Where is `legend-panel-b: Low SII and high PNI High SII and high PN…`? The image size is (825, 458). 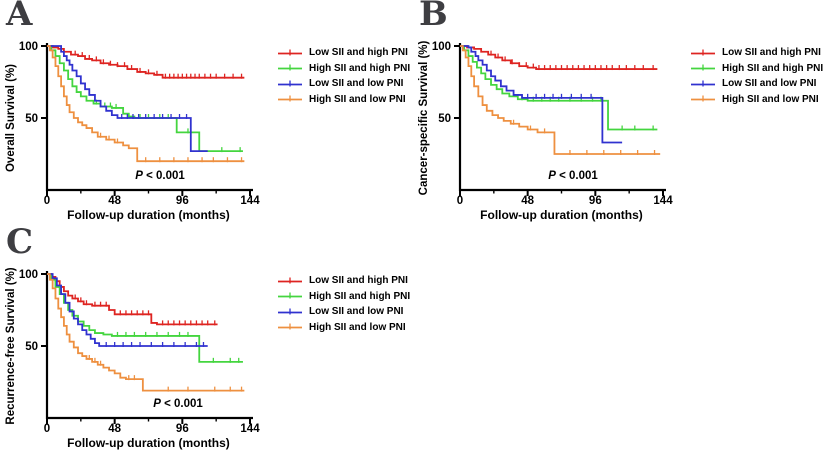
legend-panel-b: Low SII and high PNI High SII and high PN… is located at coordinates (756, 76).